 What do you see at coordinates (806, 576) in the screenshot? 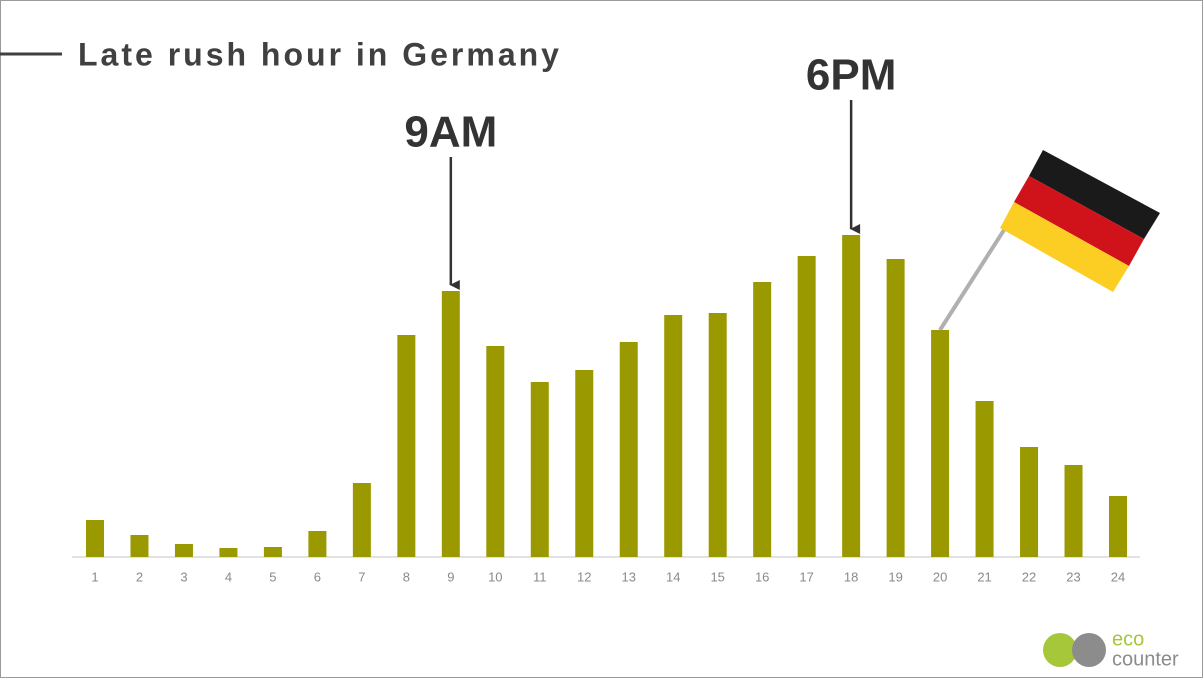
I see `x-tick-label: 17` at bounding box center [806, 576].